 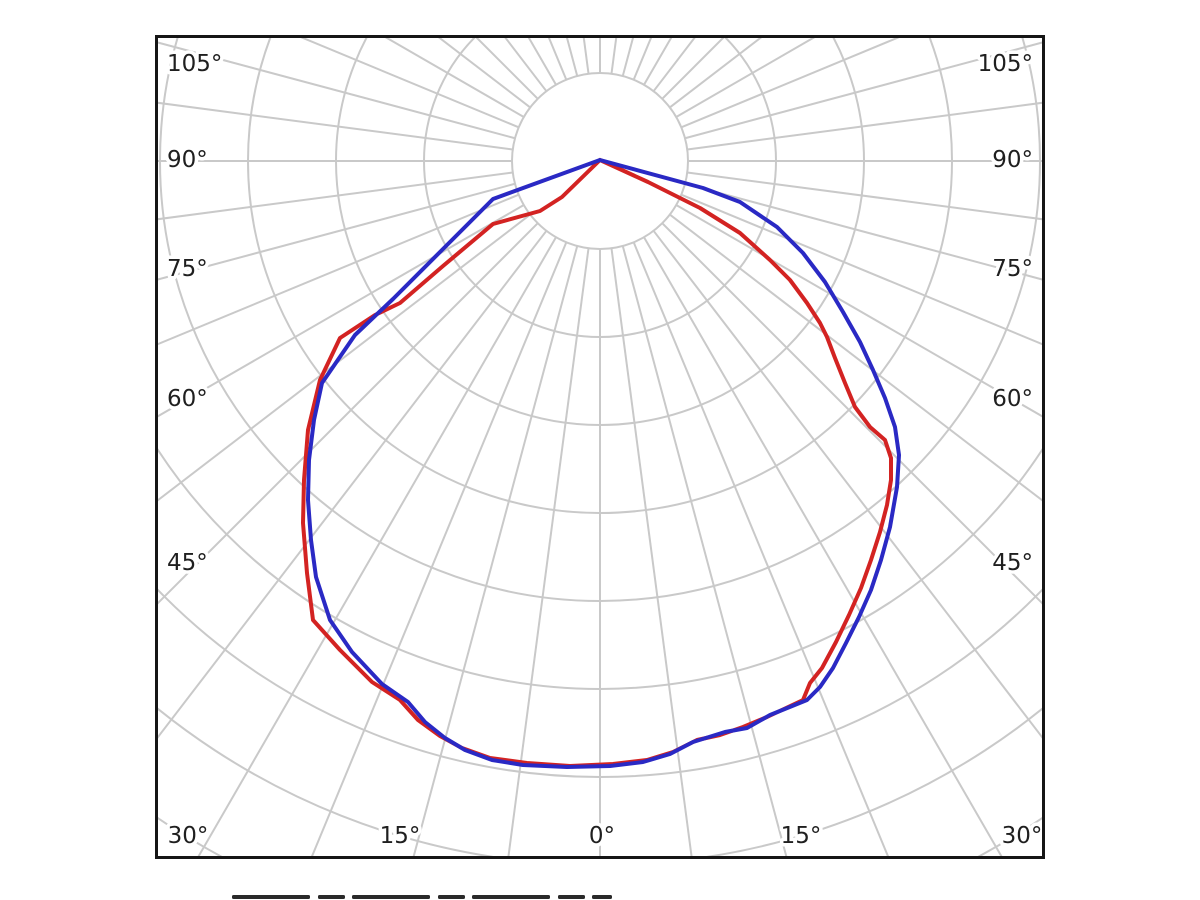 I want to click on cropped-bottom-element, so click(x=422, y=897).